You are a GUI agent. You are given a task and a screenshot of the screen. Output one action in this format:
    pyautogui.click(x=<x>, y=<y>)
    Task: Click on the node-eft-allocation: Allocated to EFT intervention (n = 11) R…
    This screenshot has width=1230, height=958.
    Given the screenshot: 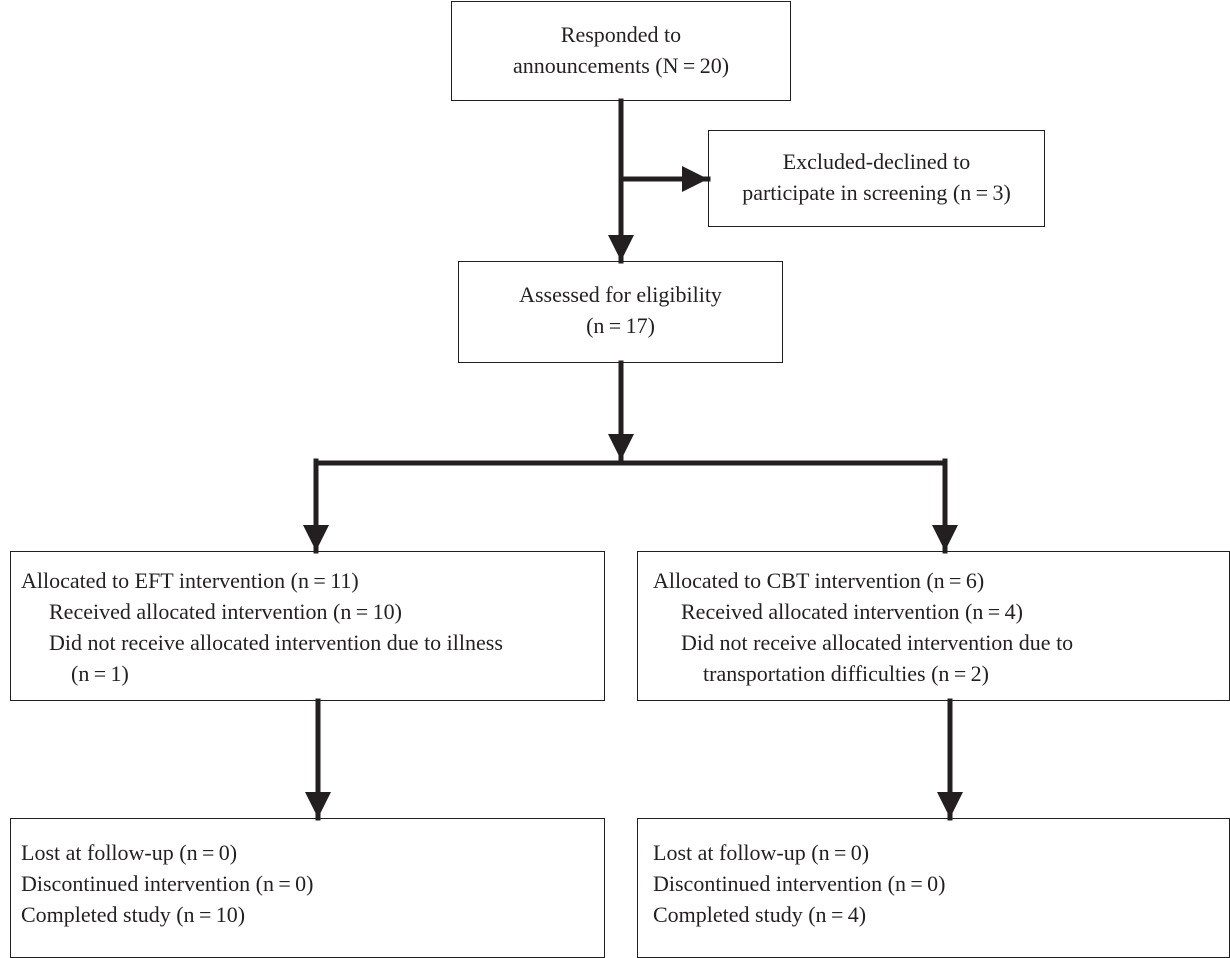 What is the action you would take?
    pyautogui.click(x=307, y=626)
    